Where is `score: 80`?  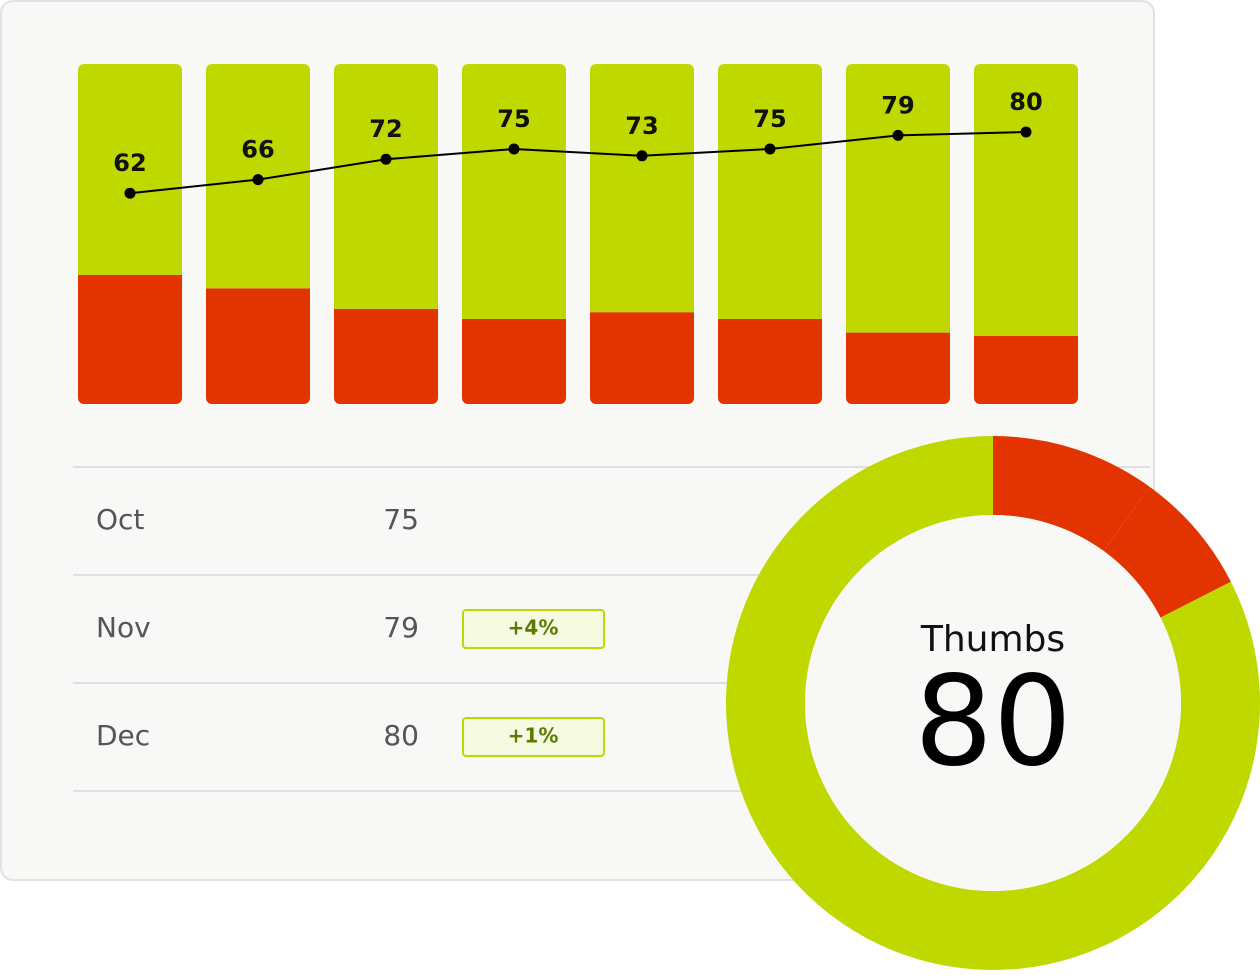
score: 80 is located at coordinates (401, 735).